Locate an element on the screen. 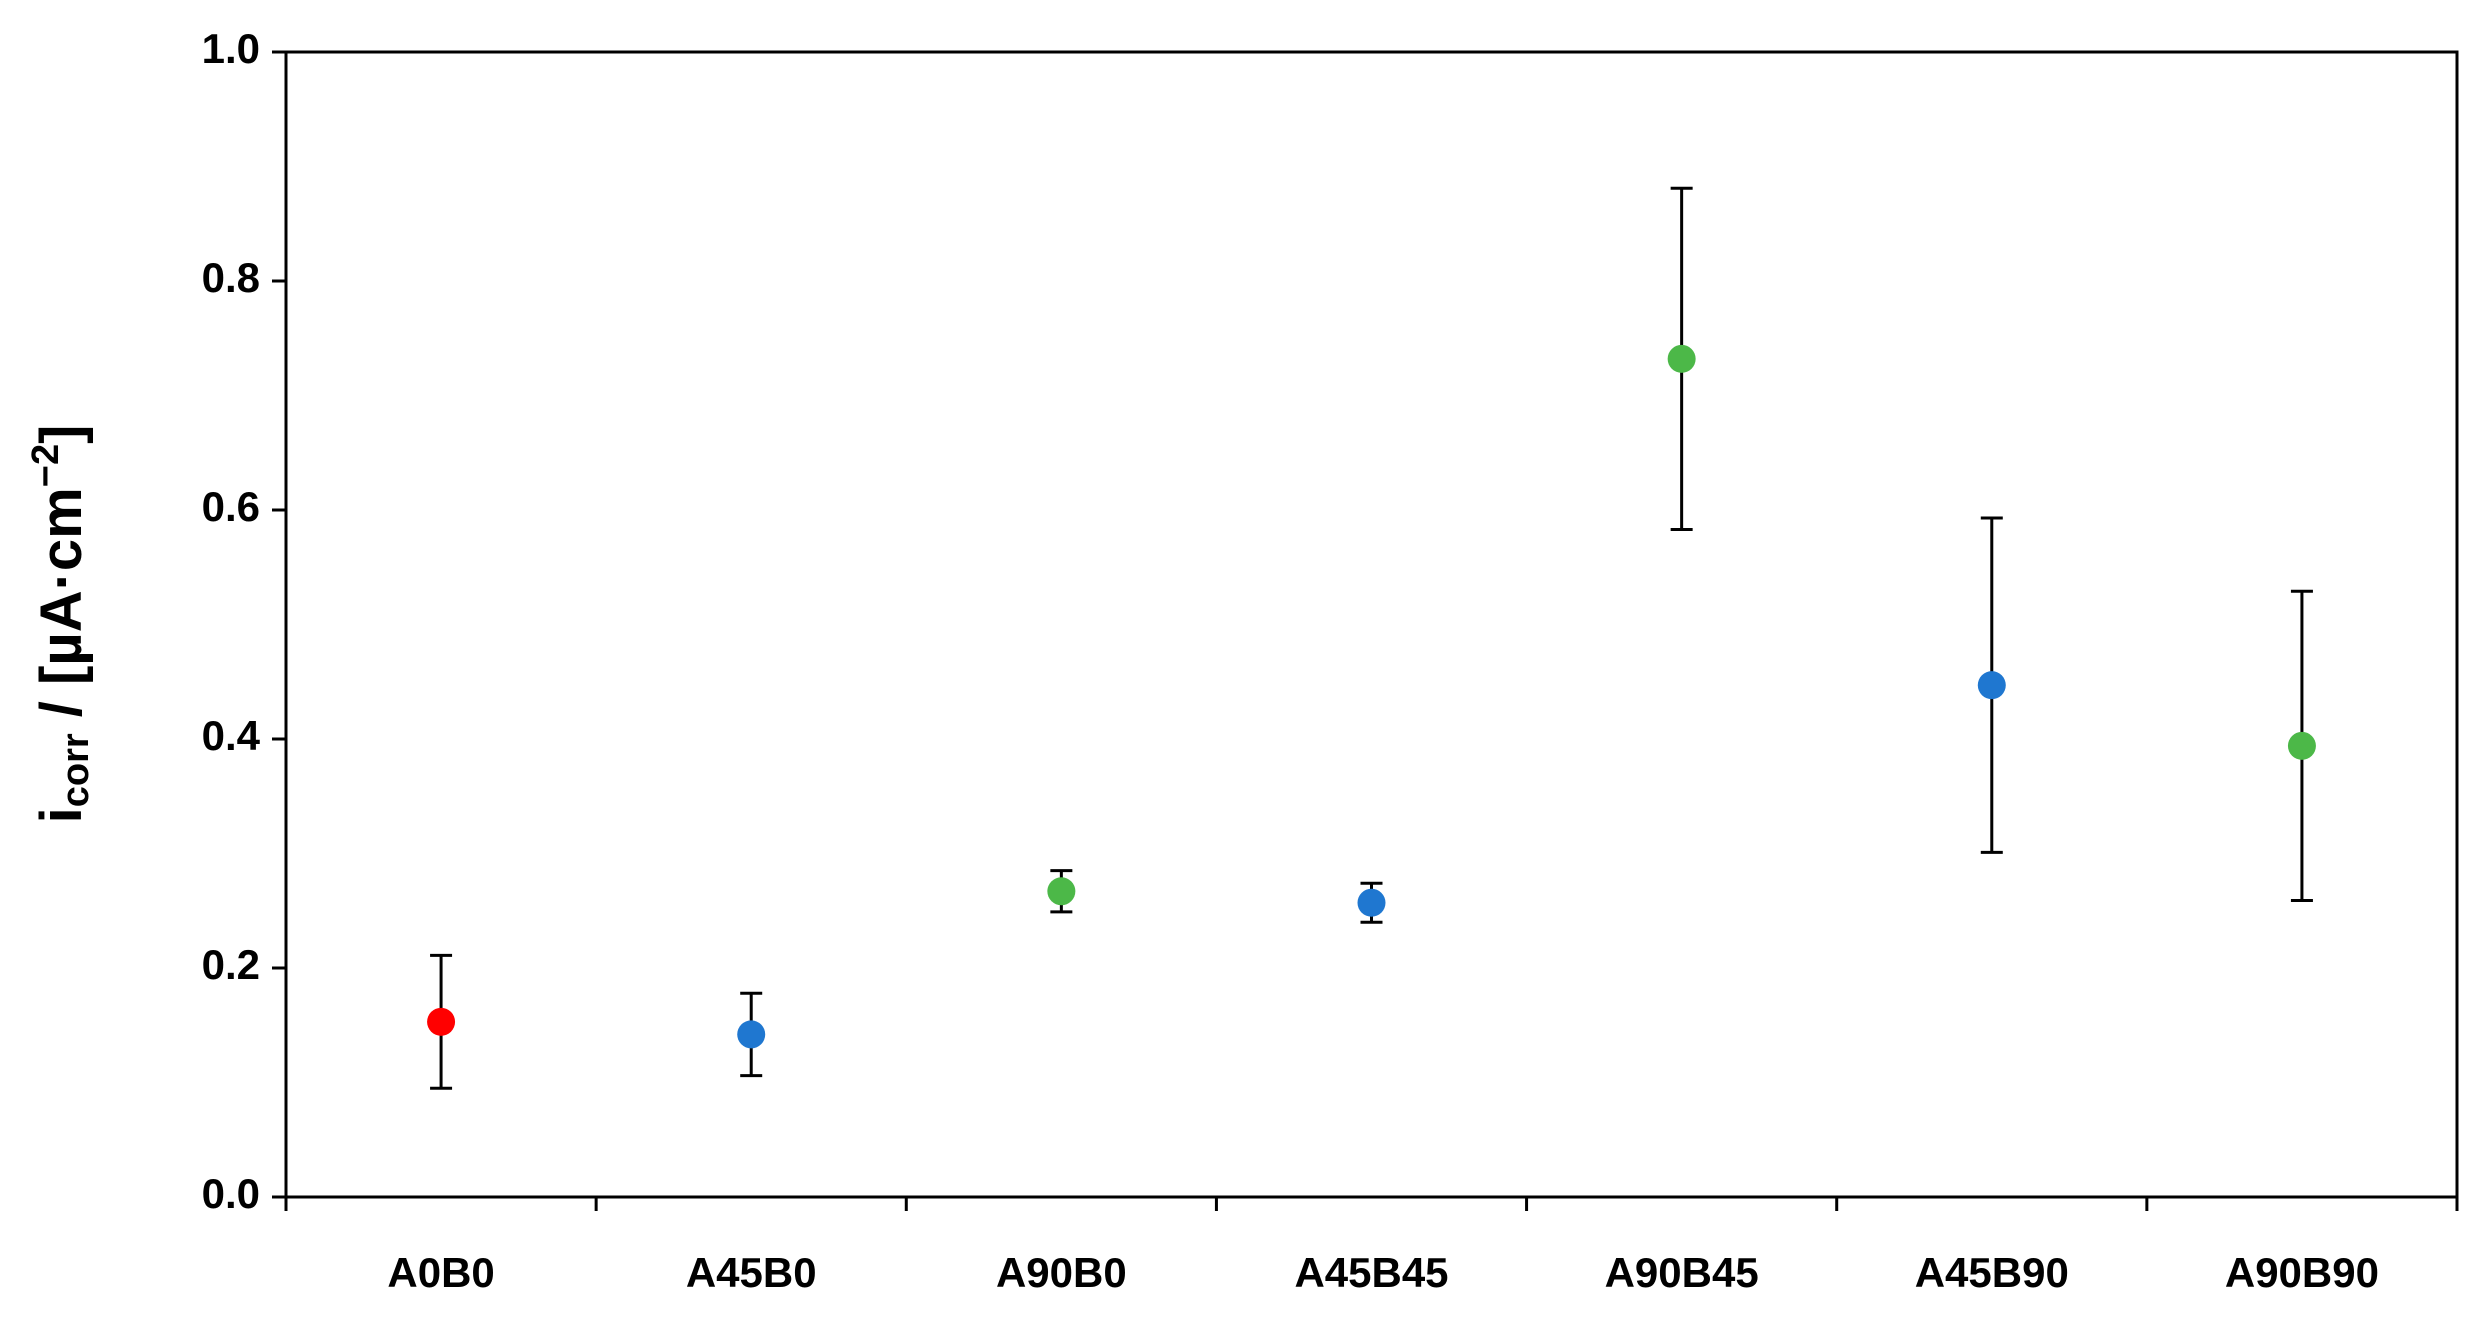 The image size is (2483, 1323). y-axis-title: icorr / [µA·cm−2] is located at coordinates (61, 624).